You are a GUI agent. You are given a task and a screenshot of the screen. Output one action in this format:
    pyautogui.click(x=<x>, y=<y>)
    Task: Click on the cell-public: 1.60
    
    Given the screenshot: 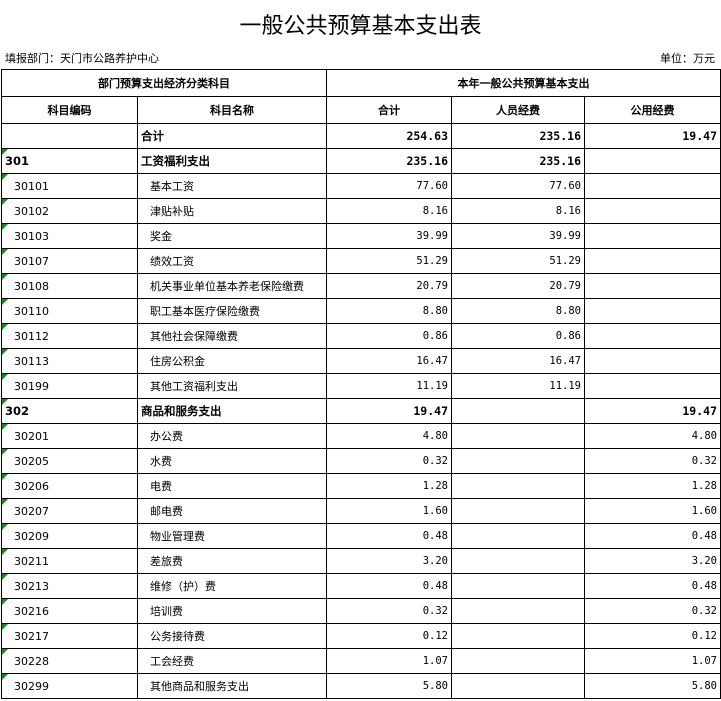 What is the action you would take?
    pyautogui.click(x=652, y=511)
    